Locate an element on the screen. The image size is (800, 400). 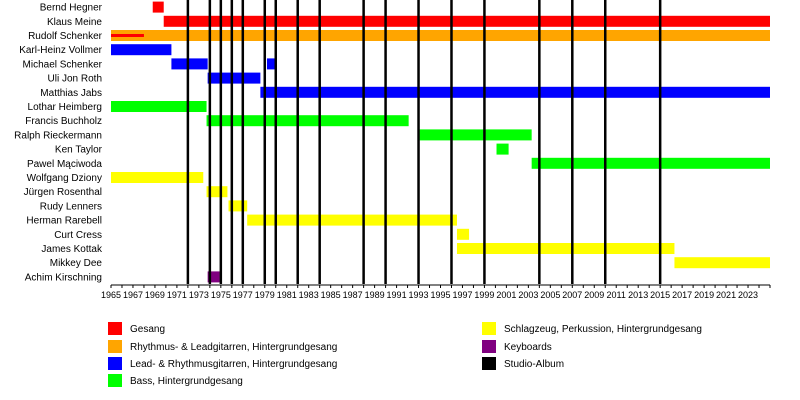
x-tick-label: 1983 is located at coordinates (309, 295).